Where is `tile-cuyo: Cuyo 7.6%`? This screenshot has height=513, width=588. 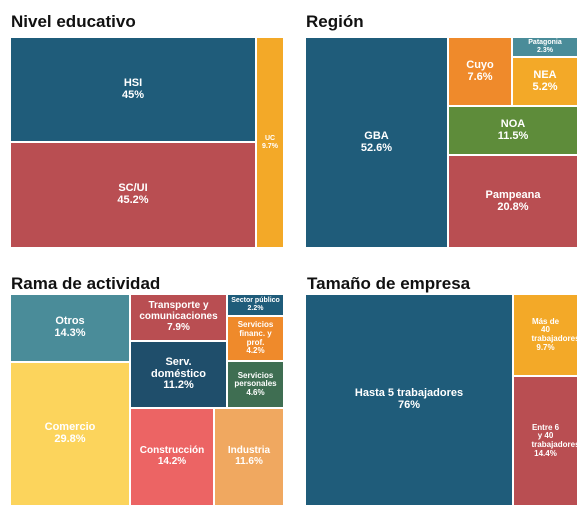 tile-cuyo: Cuyo 7.6% is located at coordinates (480, 71).